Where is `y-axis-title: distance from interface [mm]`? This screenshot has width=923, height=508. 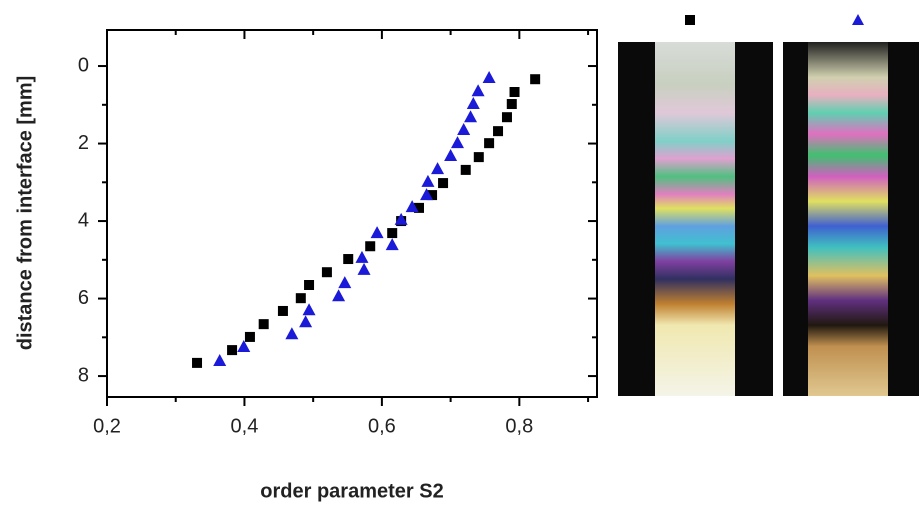
y-axis-title: distance from interface [mm] is located at coordinates (25, 213).